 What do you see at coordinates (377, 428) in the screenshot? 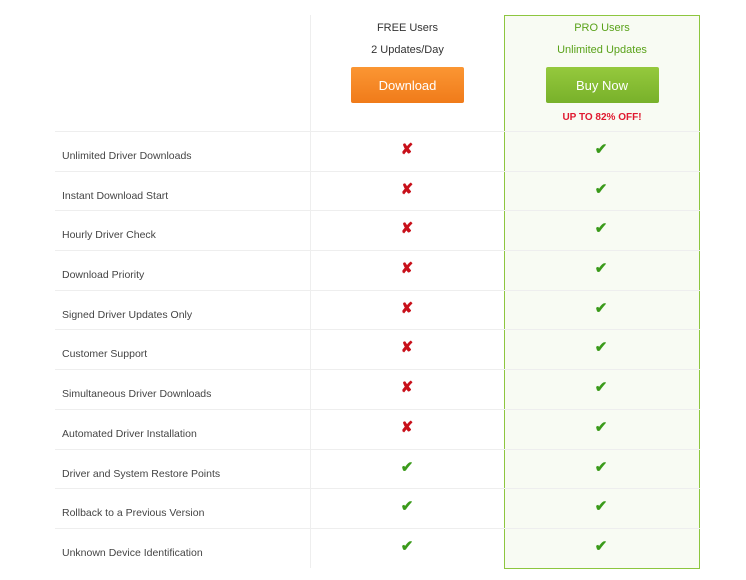
I see `feature-row: Automated Driver Installation ✘ ✔` at bounding box center [377, 428].